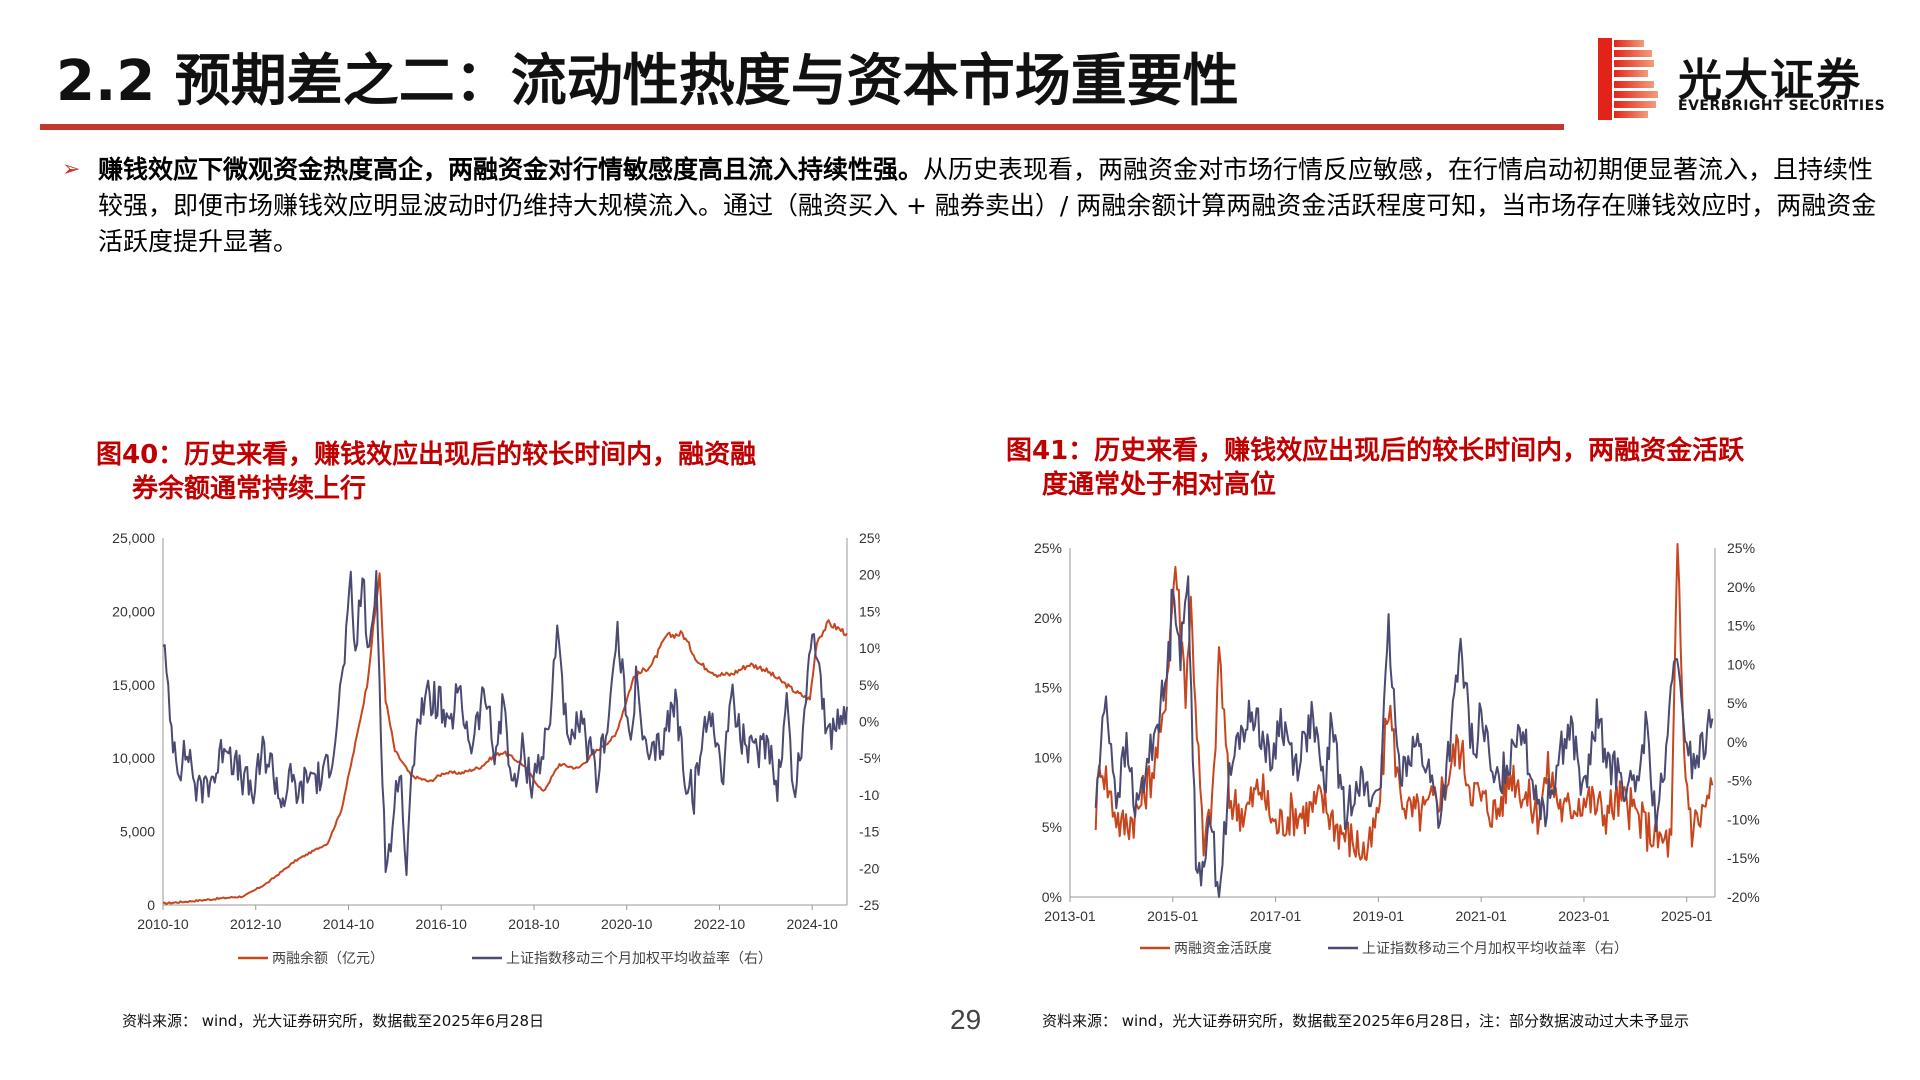 This screenshot has height=1080, width=1920. I want to click on bullet-bold-text: 赚钱效应下微观资金热度高企，两融资金对行情敏感度高且流入持续性强。, so click(511, 169).